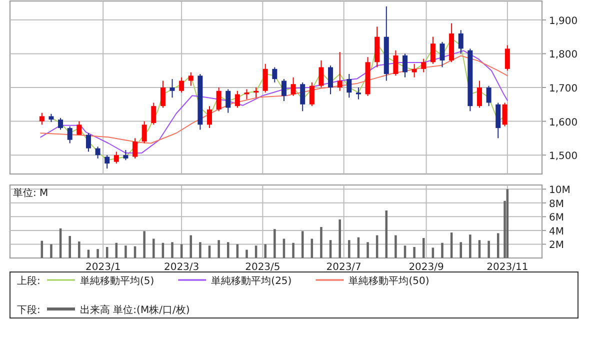 The width and height of the screenshot is (600, 339). Describe the element at coordinates (563, 122) in the screenshot. I see `y-tick-label: 1,600` at that location.